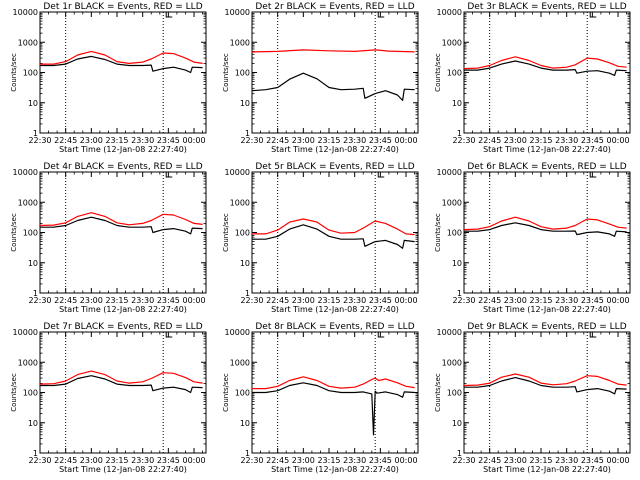  What do you see at coordinates (546, 327) in the screenshot?
I see `plot-title: Det 9r BLACK = Events, RED = LLD` at bounding box center [546, 327].